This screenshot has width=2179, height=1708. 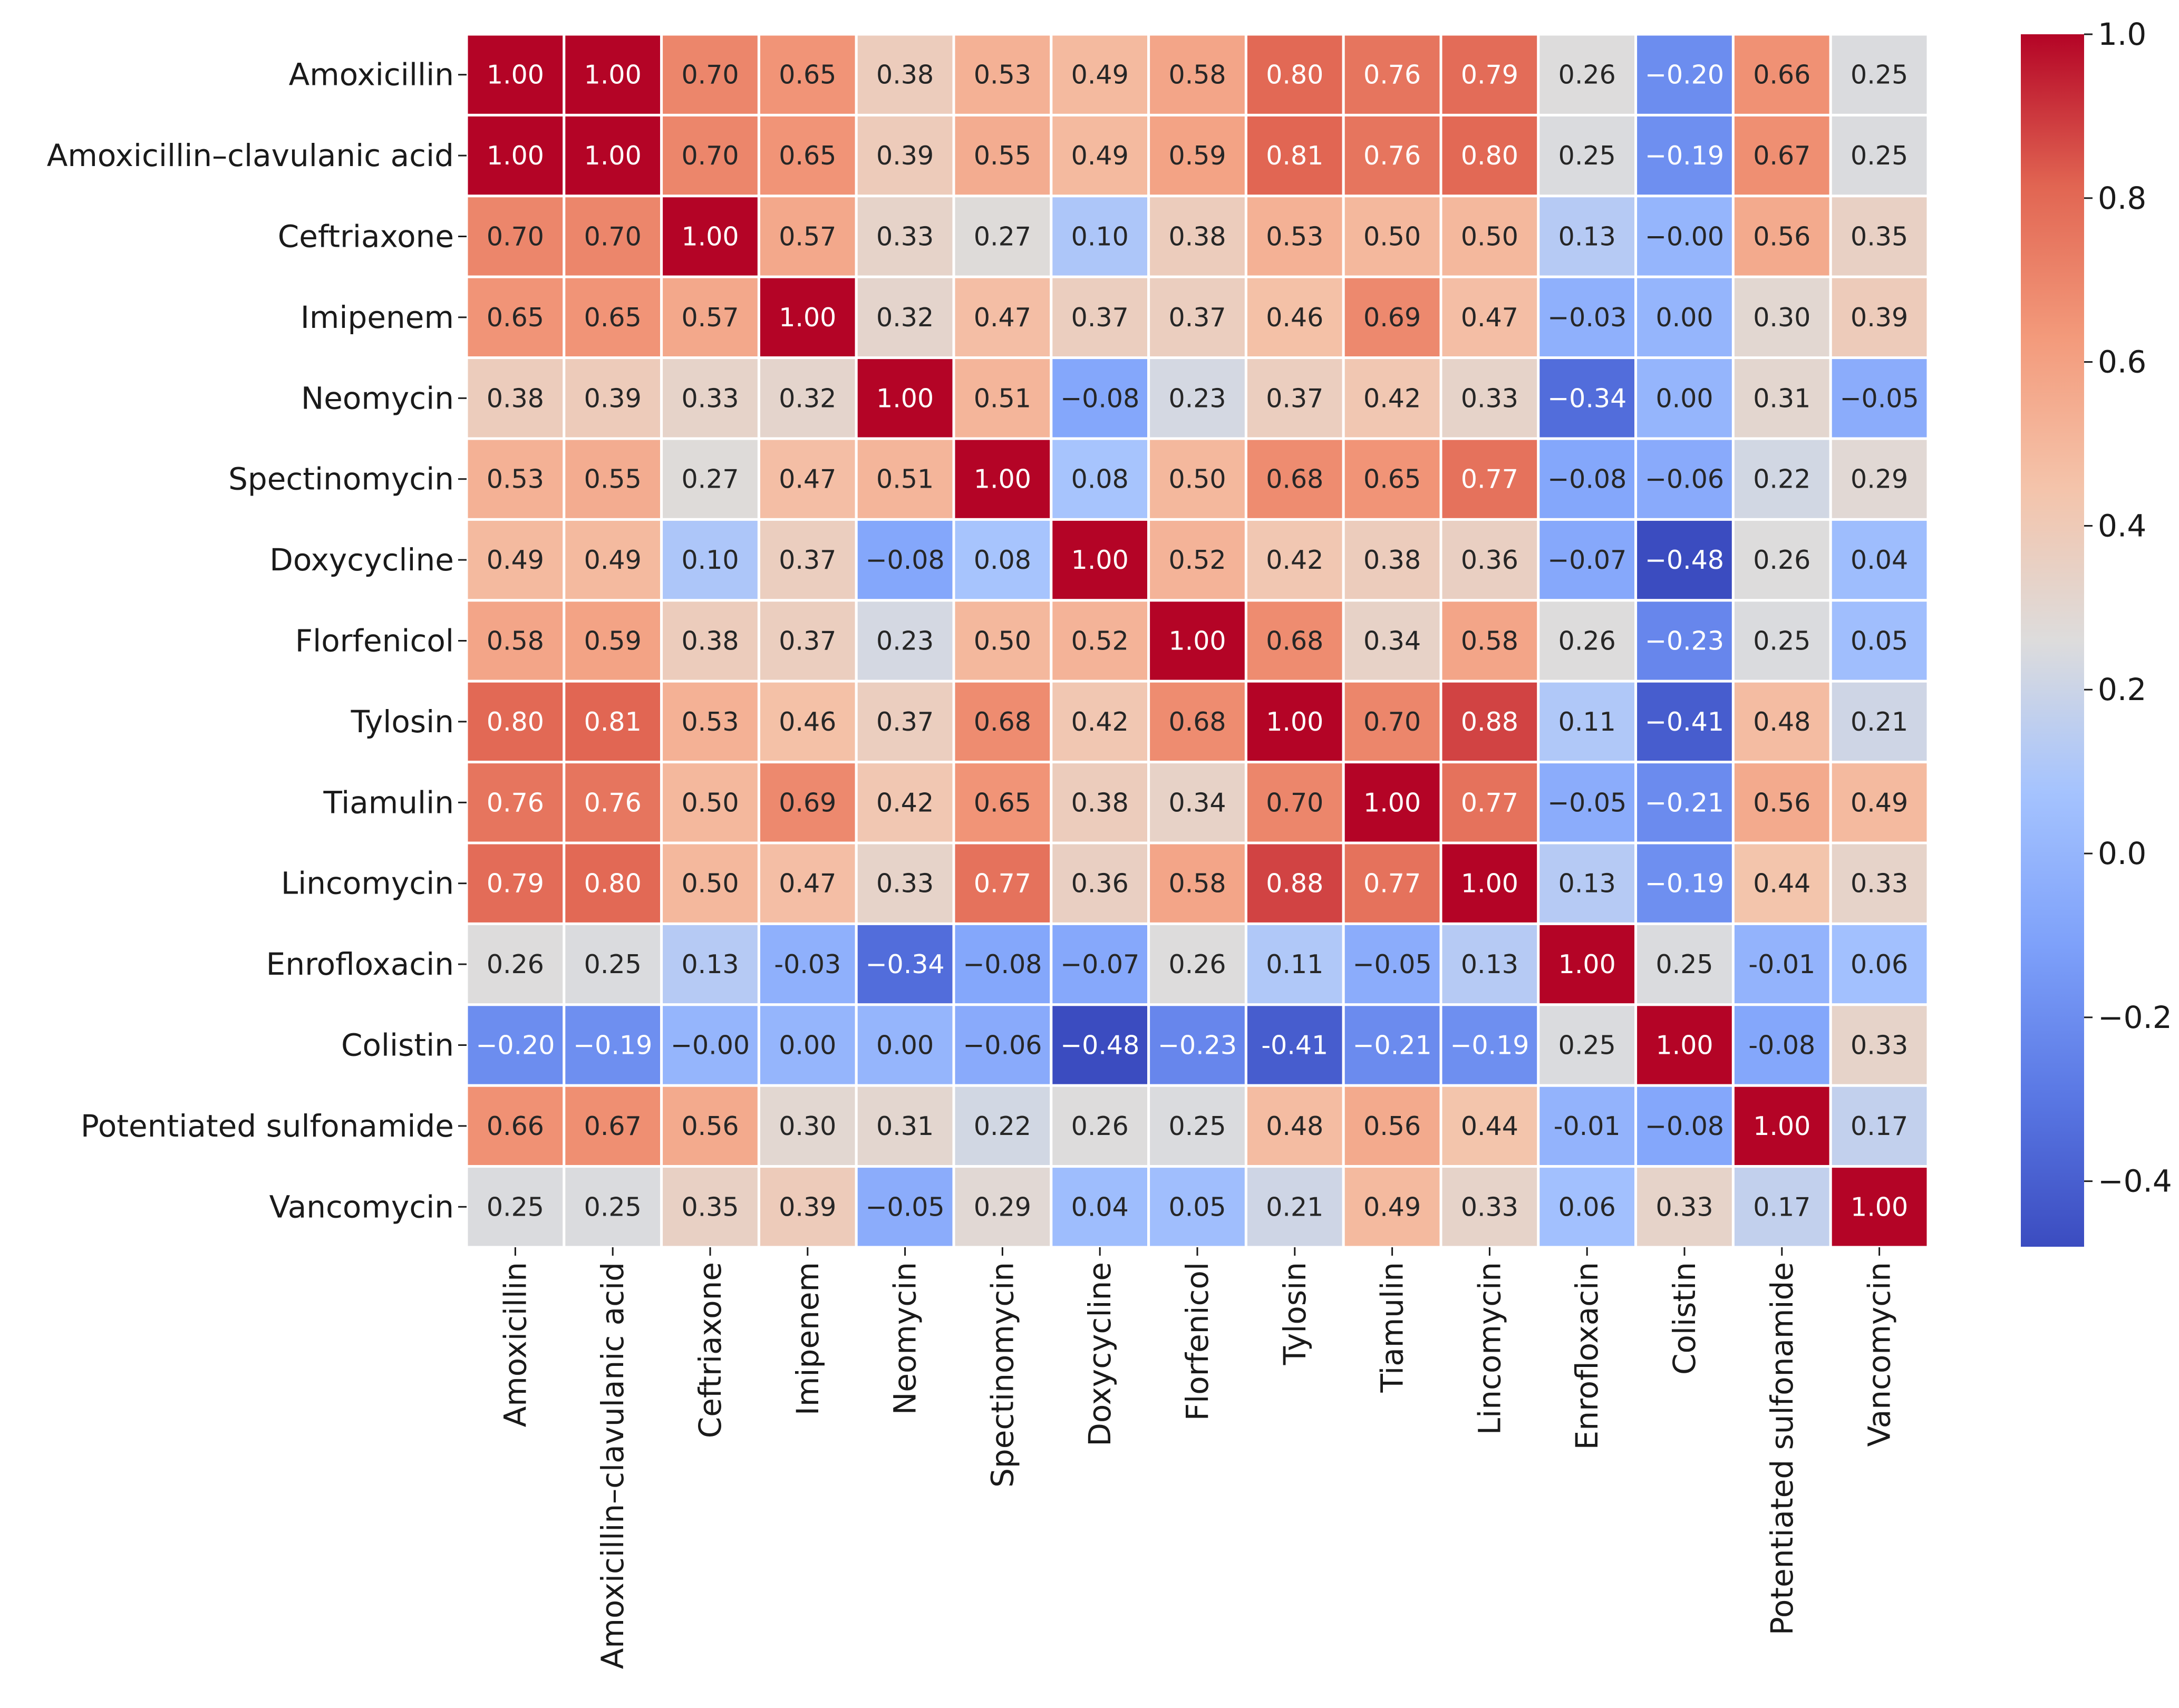 What do you see at coordinates (397, 1045) in the screenshot?
I see `row-label: Colistin` at bounding box center [397, 1045].